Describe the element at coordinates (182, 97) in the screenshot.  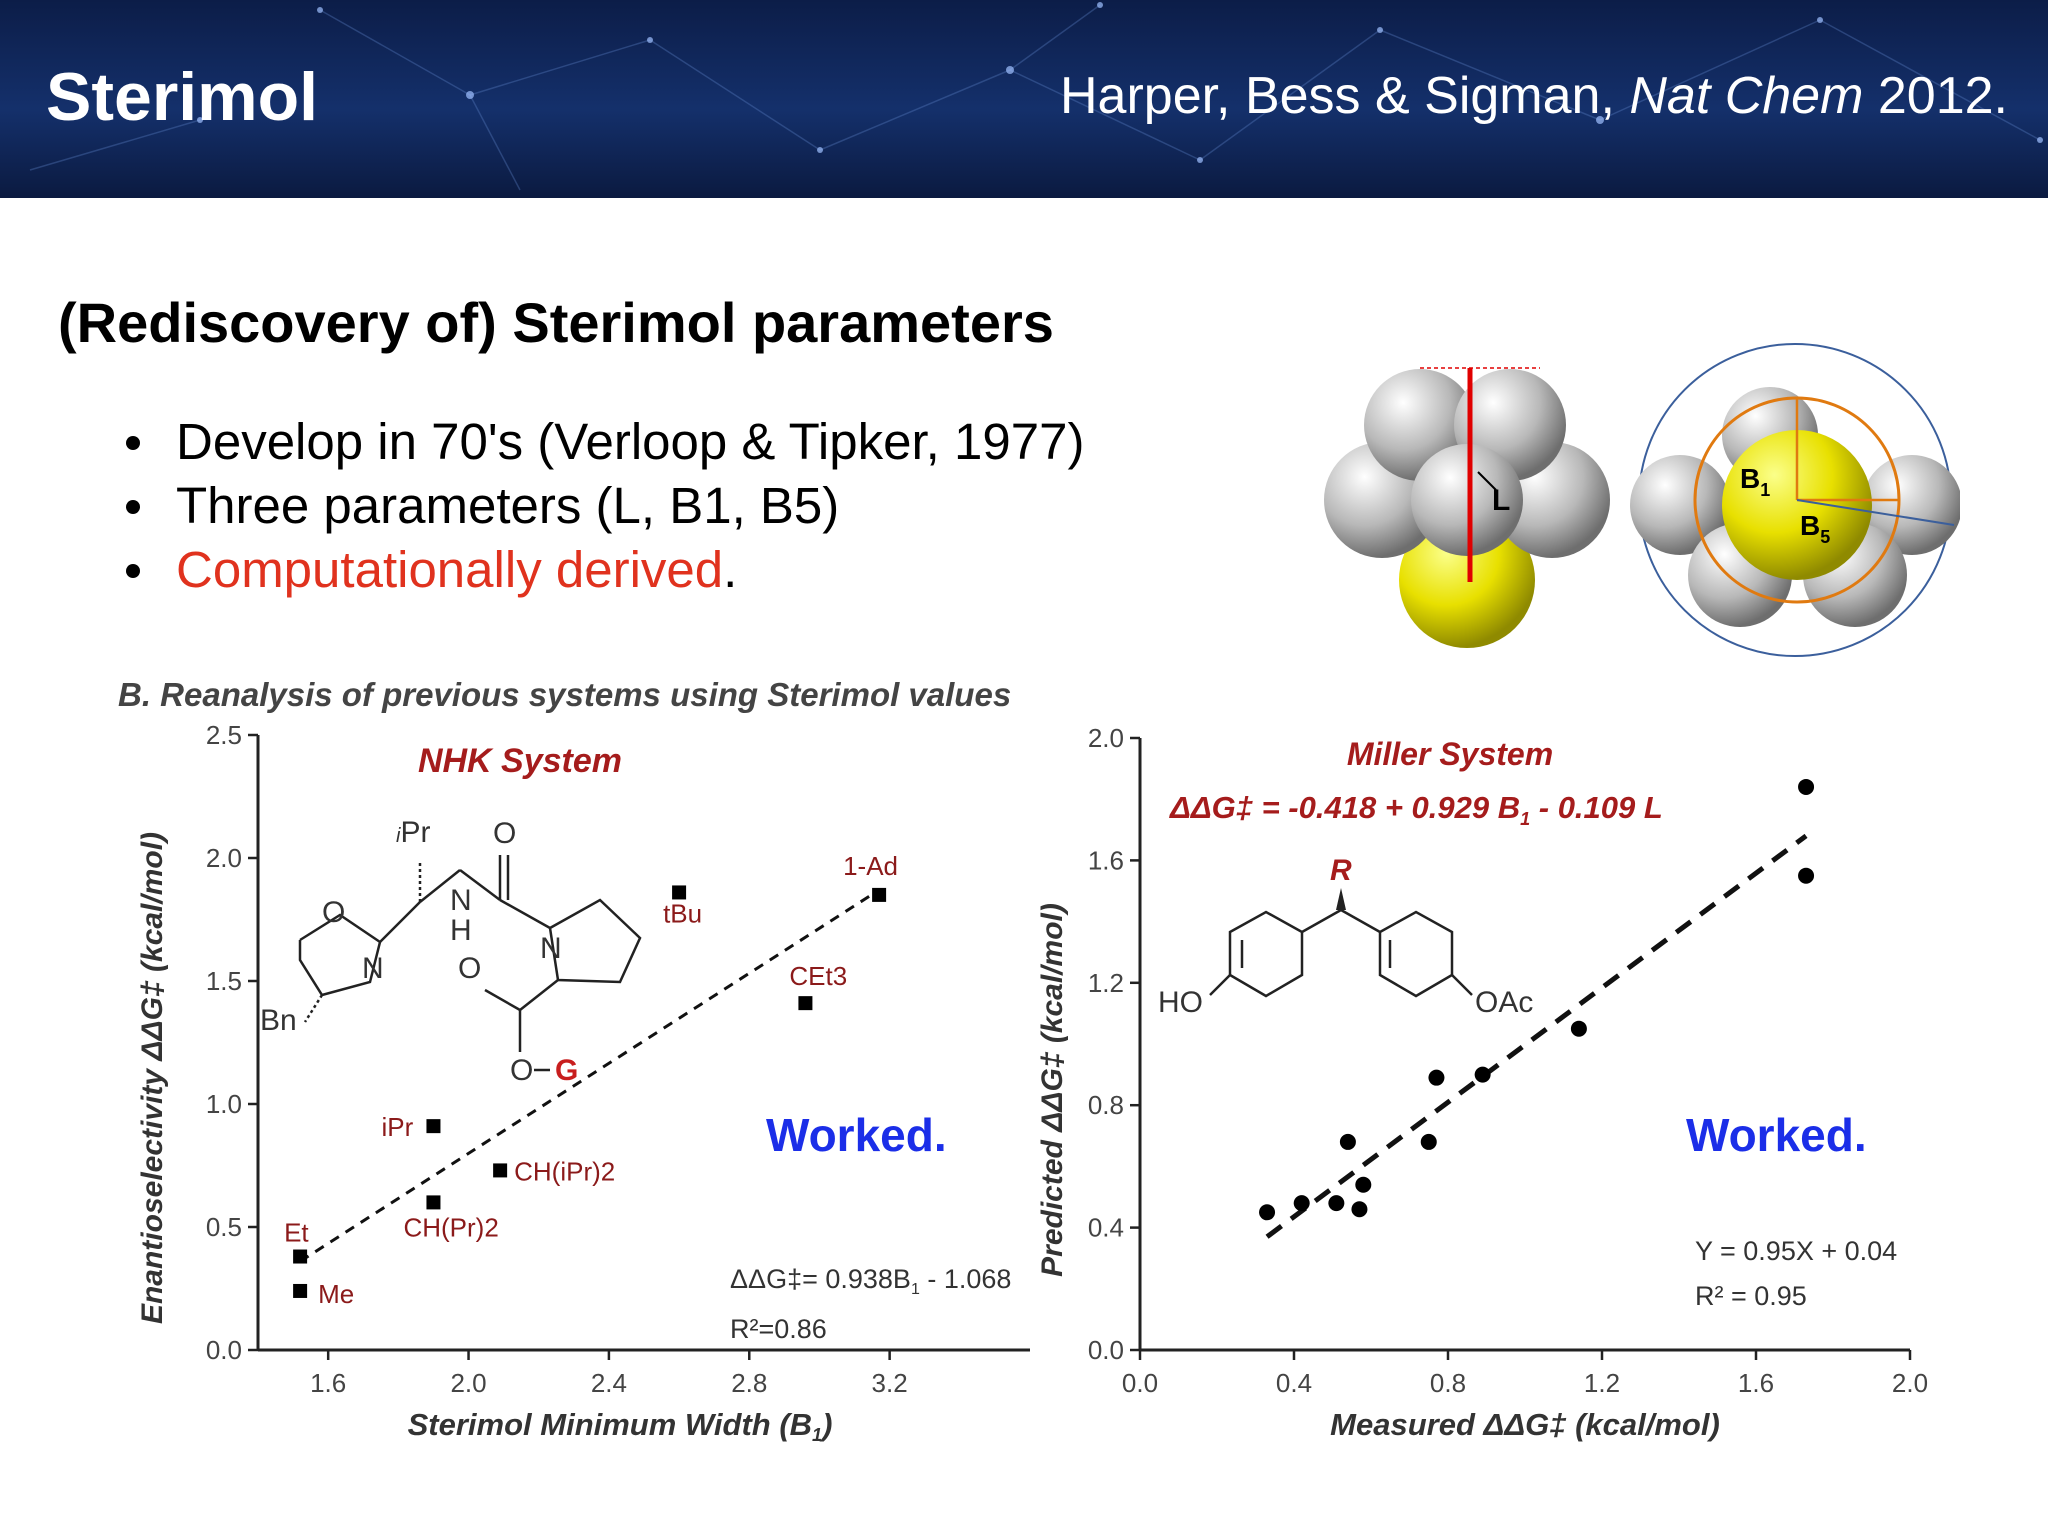
I see `slide-title: Sterimol` at that location.